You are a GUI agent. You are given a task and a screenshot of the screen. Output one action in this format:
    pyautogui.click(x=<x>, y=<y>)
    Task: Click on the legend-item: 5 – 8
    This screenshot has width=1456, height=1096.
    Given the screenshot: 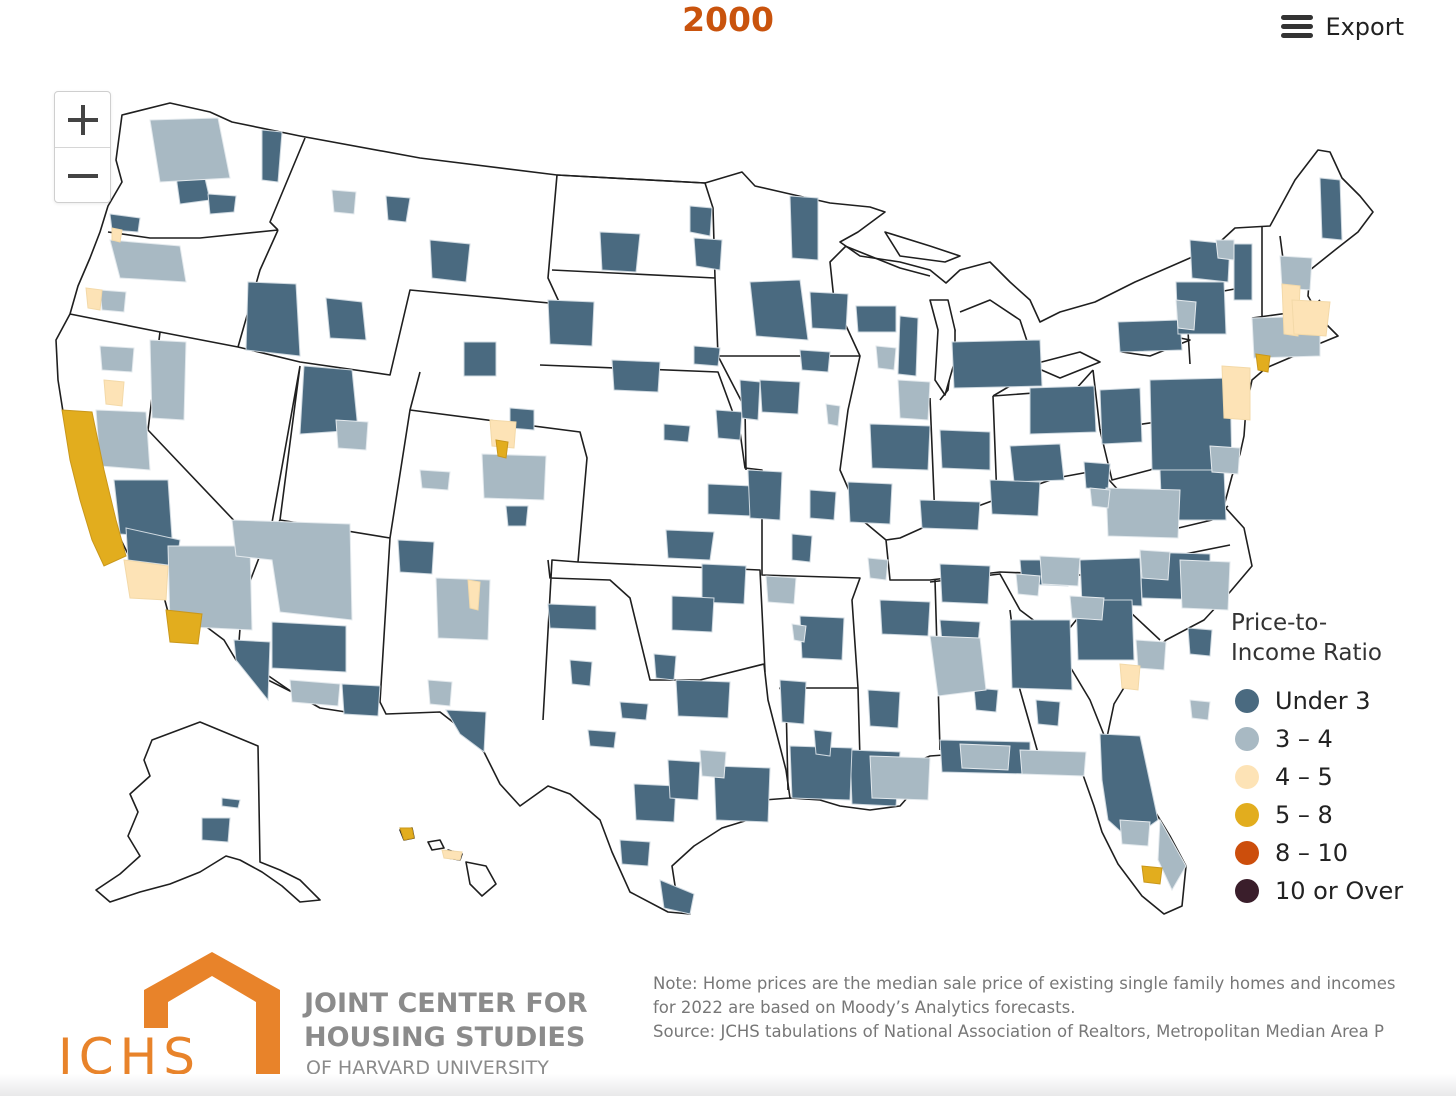 What is the action you would take?
    pyautogui.click(x=1341, y=815)
    